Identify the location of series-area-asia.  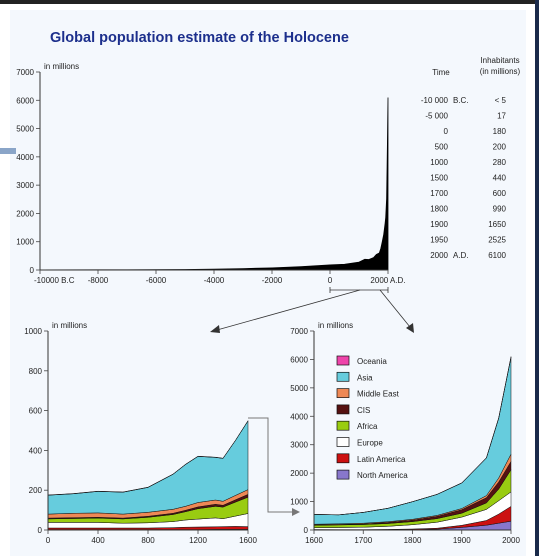
(148, 467).